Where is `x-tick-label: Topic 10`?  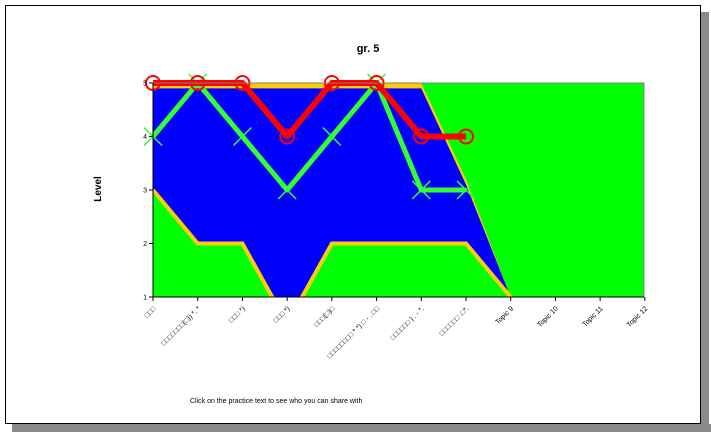
x-tick-label: Topic 10 is located at coordinates (547, 316).